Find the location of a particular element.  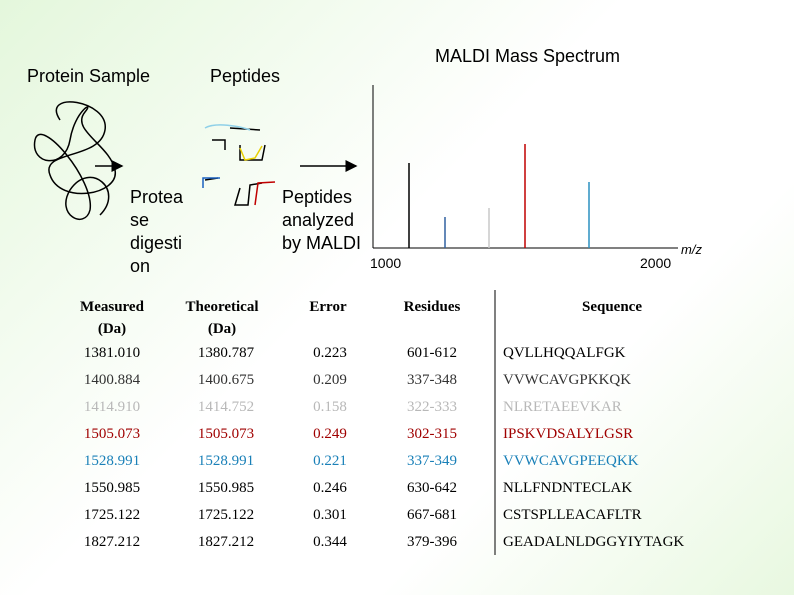

protein-squiggle is located at coordinates (74, 160).